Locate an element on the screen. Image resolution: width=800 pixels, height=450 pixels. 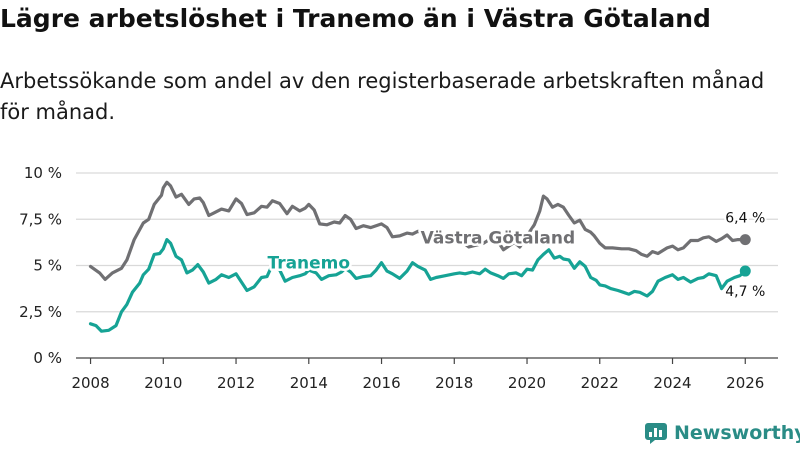
series-labels: Västra Götaland Tranemo 6,4 % 4,7 % is located at coordinates (516, 255).